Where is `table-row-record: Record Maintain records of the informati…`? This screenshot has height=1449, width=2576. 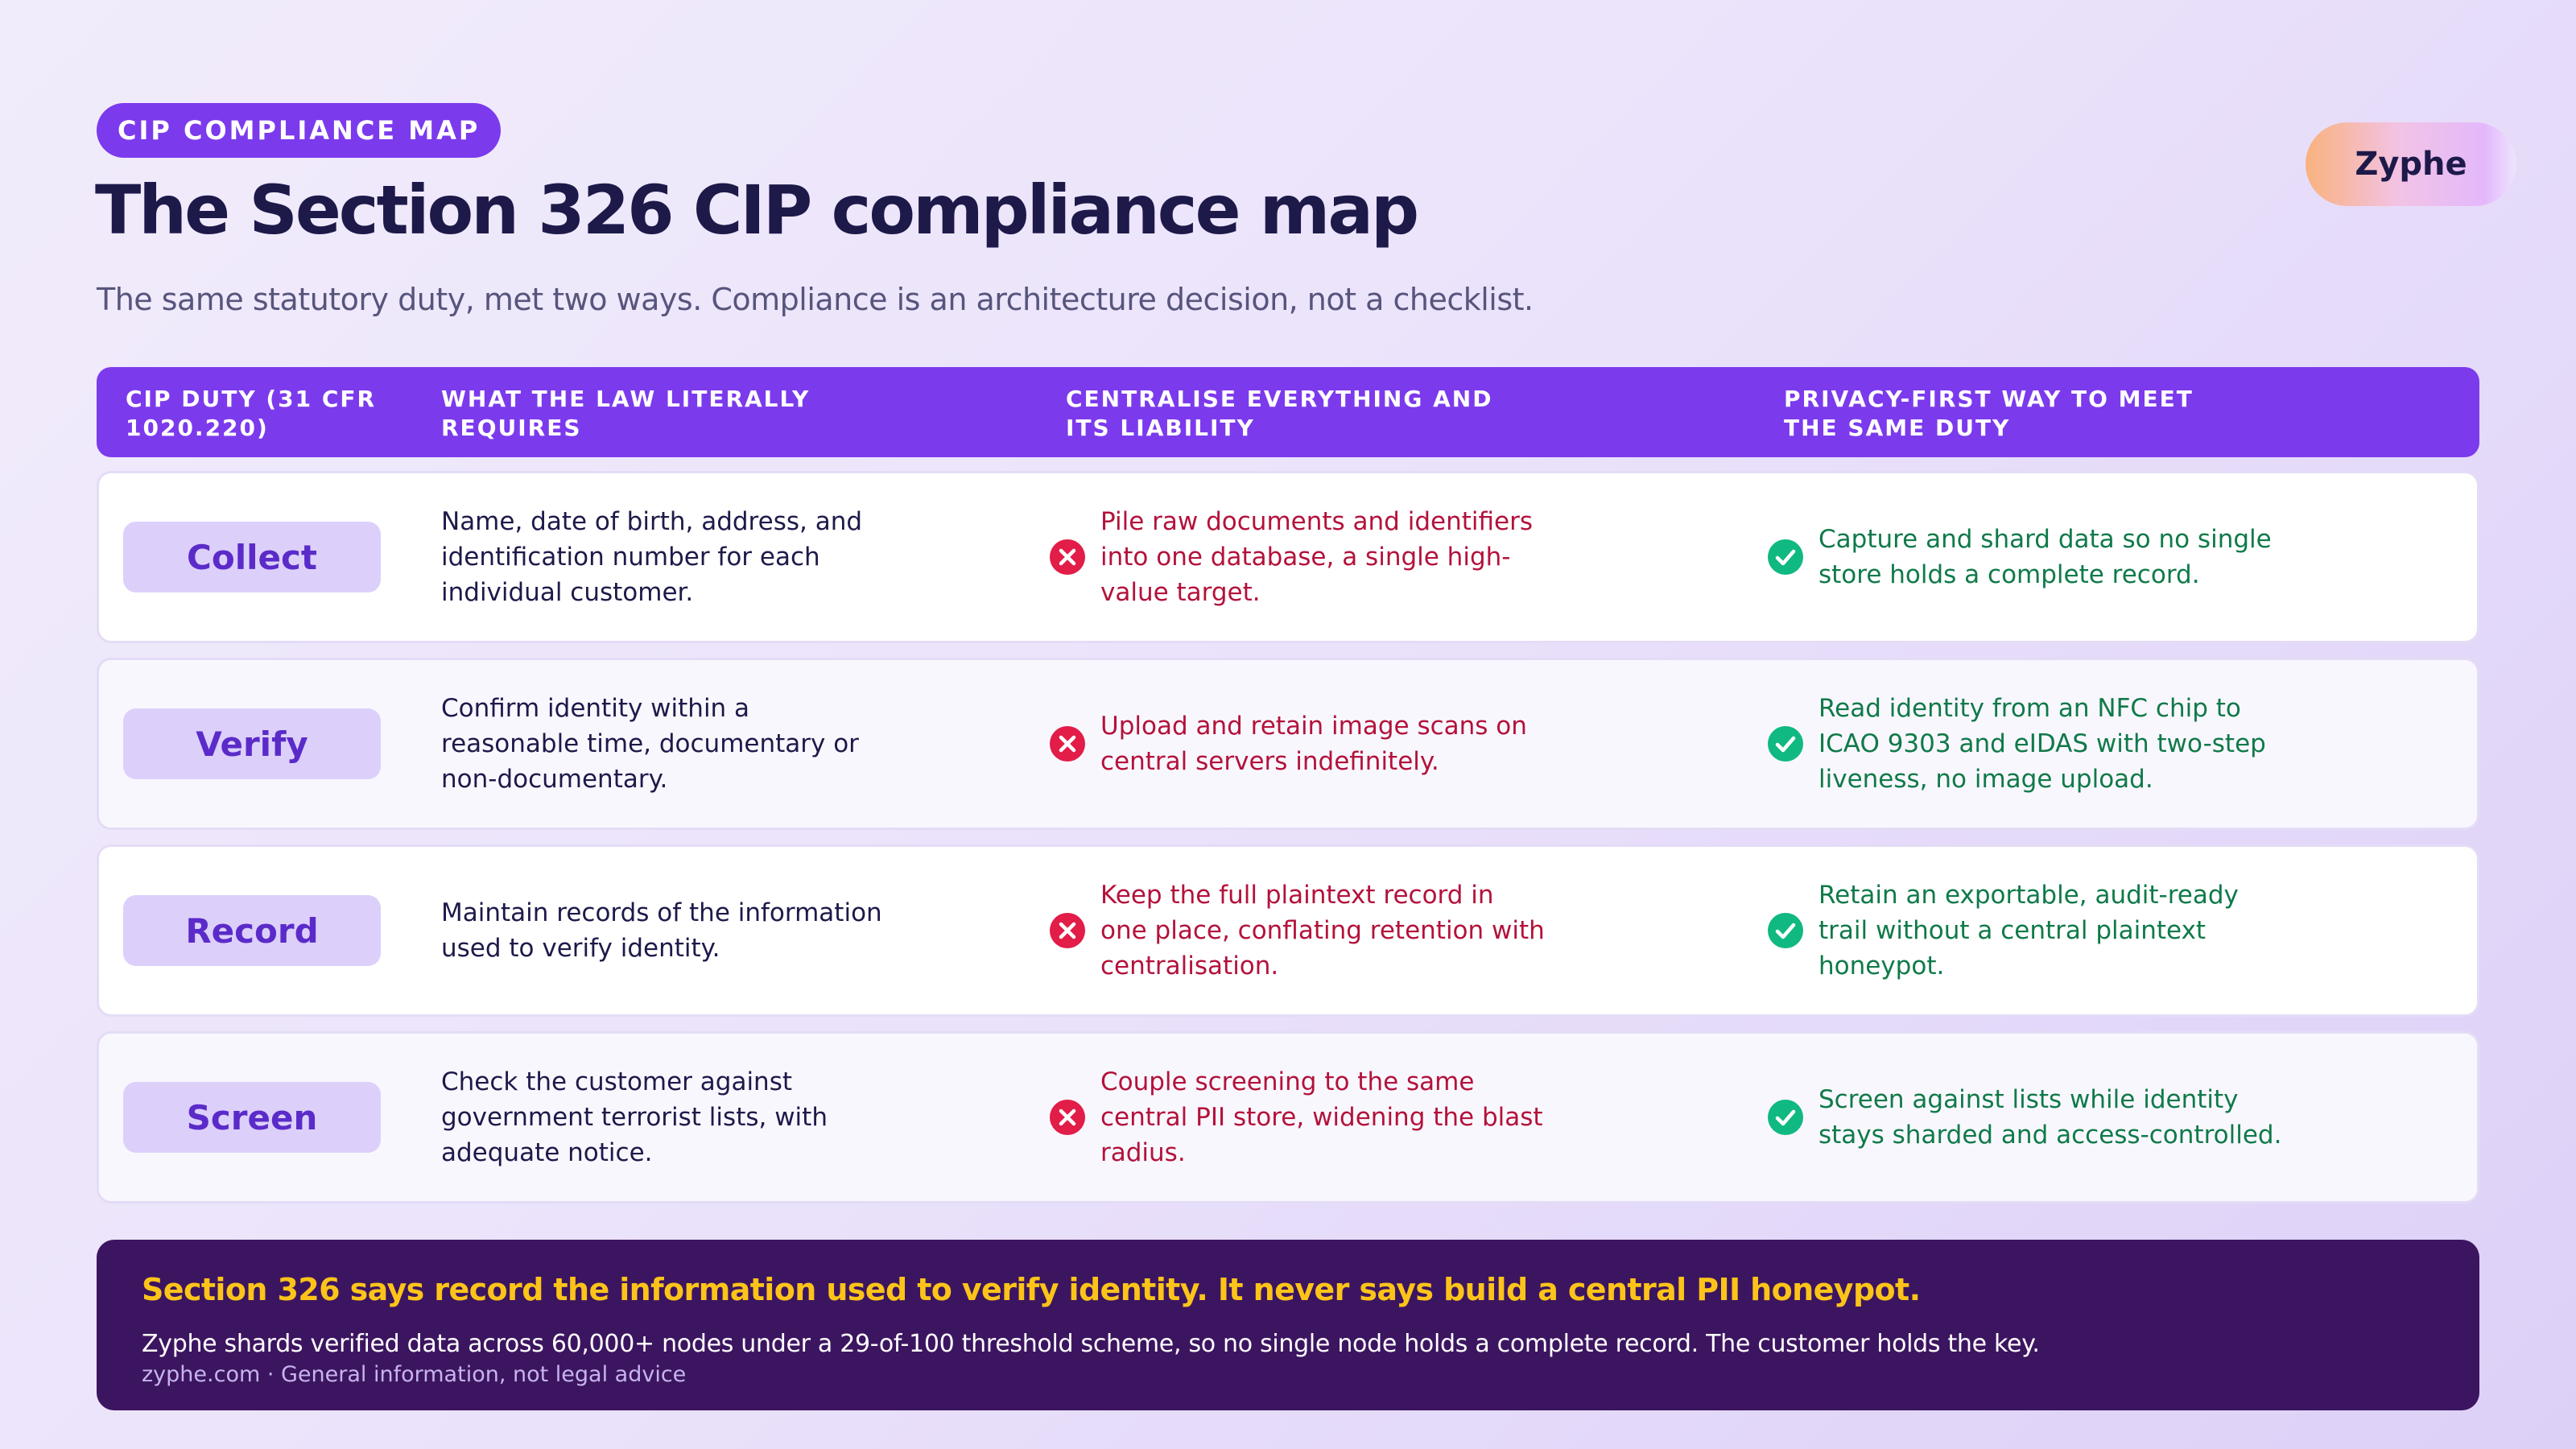
table-row-record: Record Maintain records of the informati… is located at coordinates (1288, 930).